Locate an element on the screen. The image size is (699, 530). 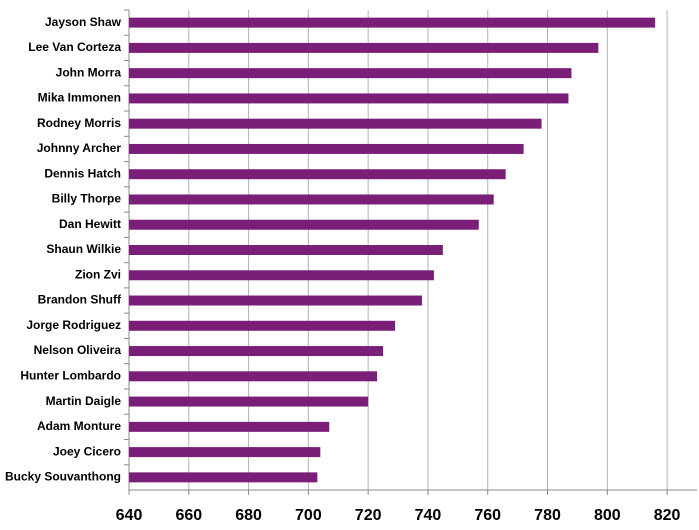
y-tick-label: John Morra is located at coordinates (89, 72).